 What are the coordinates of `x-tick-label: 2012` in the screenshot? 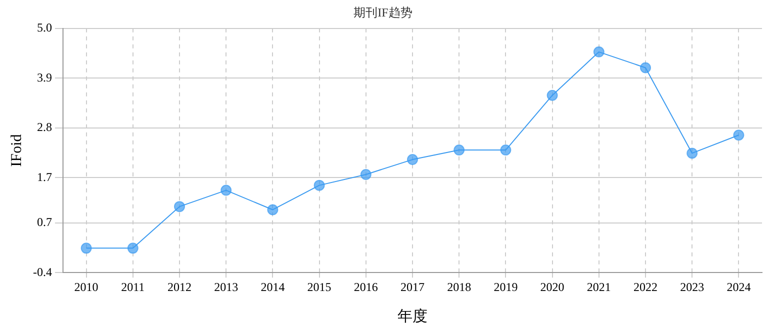 It's located at (179, 287).